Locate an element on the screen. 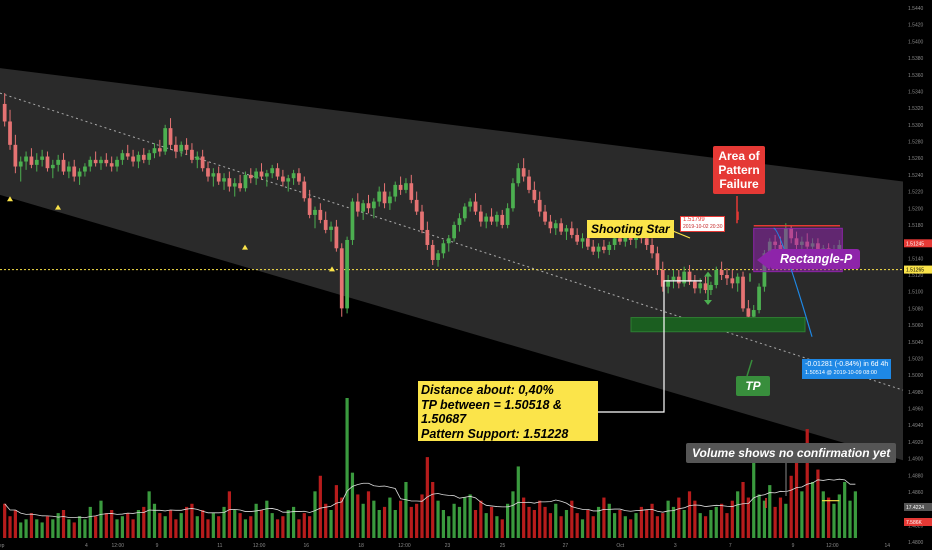  x-tick-label: 12:00 is located at coordinates (118, 546).